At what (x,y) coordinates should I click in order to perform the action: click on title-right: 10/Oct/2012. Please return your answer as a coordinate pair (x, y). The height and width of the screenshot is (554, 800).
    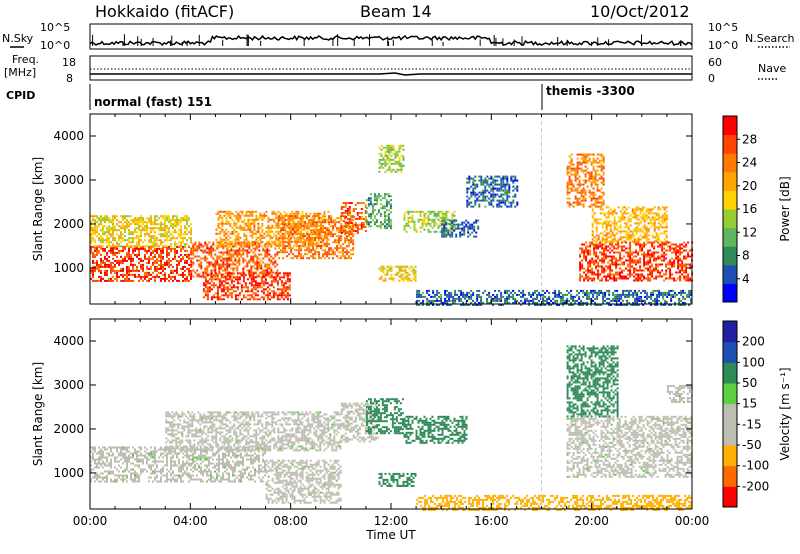
    Looking at the image, I should click on (640, 11).